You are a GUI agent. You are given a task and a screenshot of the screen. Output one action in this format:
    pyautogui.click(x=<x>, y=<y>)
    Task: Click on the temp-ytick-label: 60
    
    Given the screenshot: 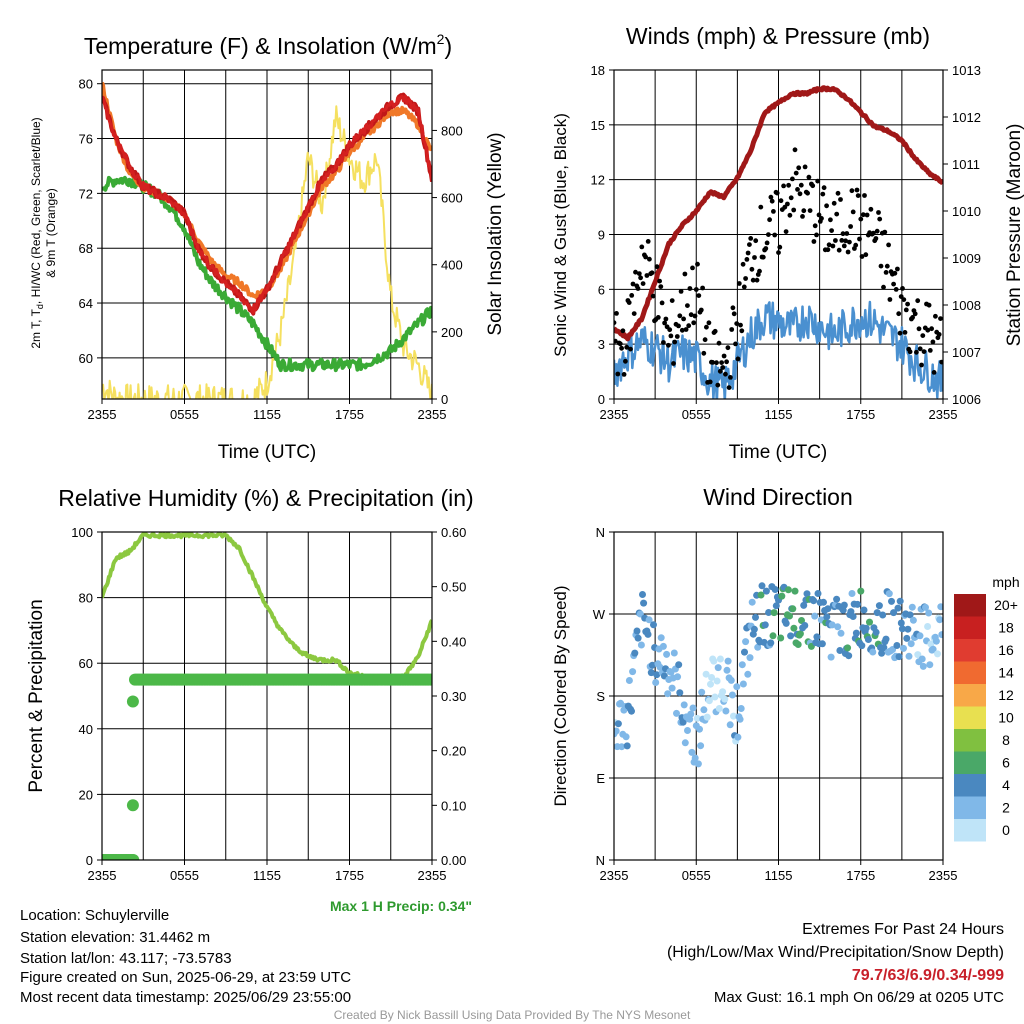 What is the action you would take?
    pyautogui.click(x=86, y=358)
    